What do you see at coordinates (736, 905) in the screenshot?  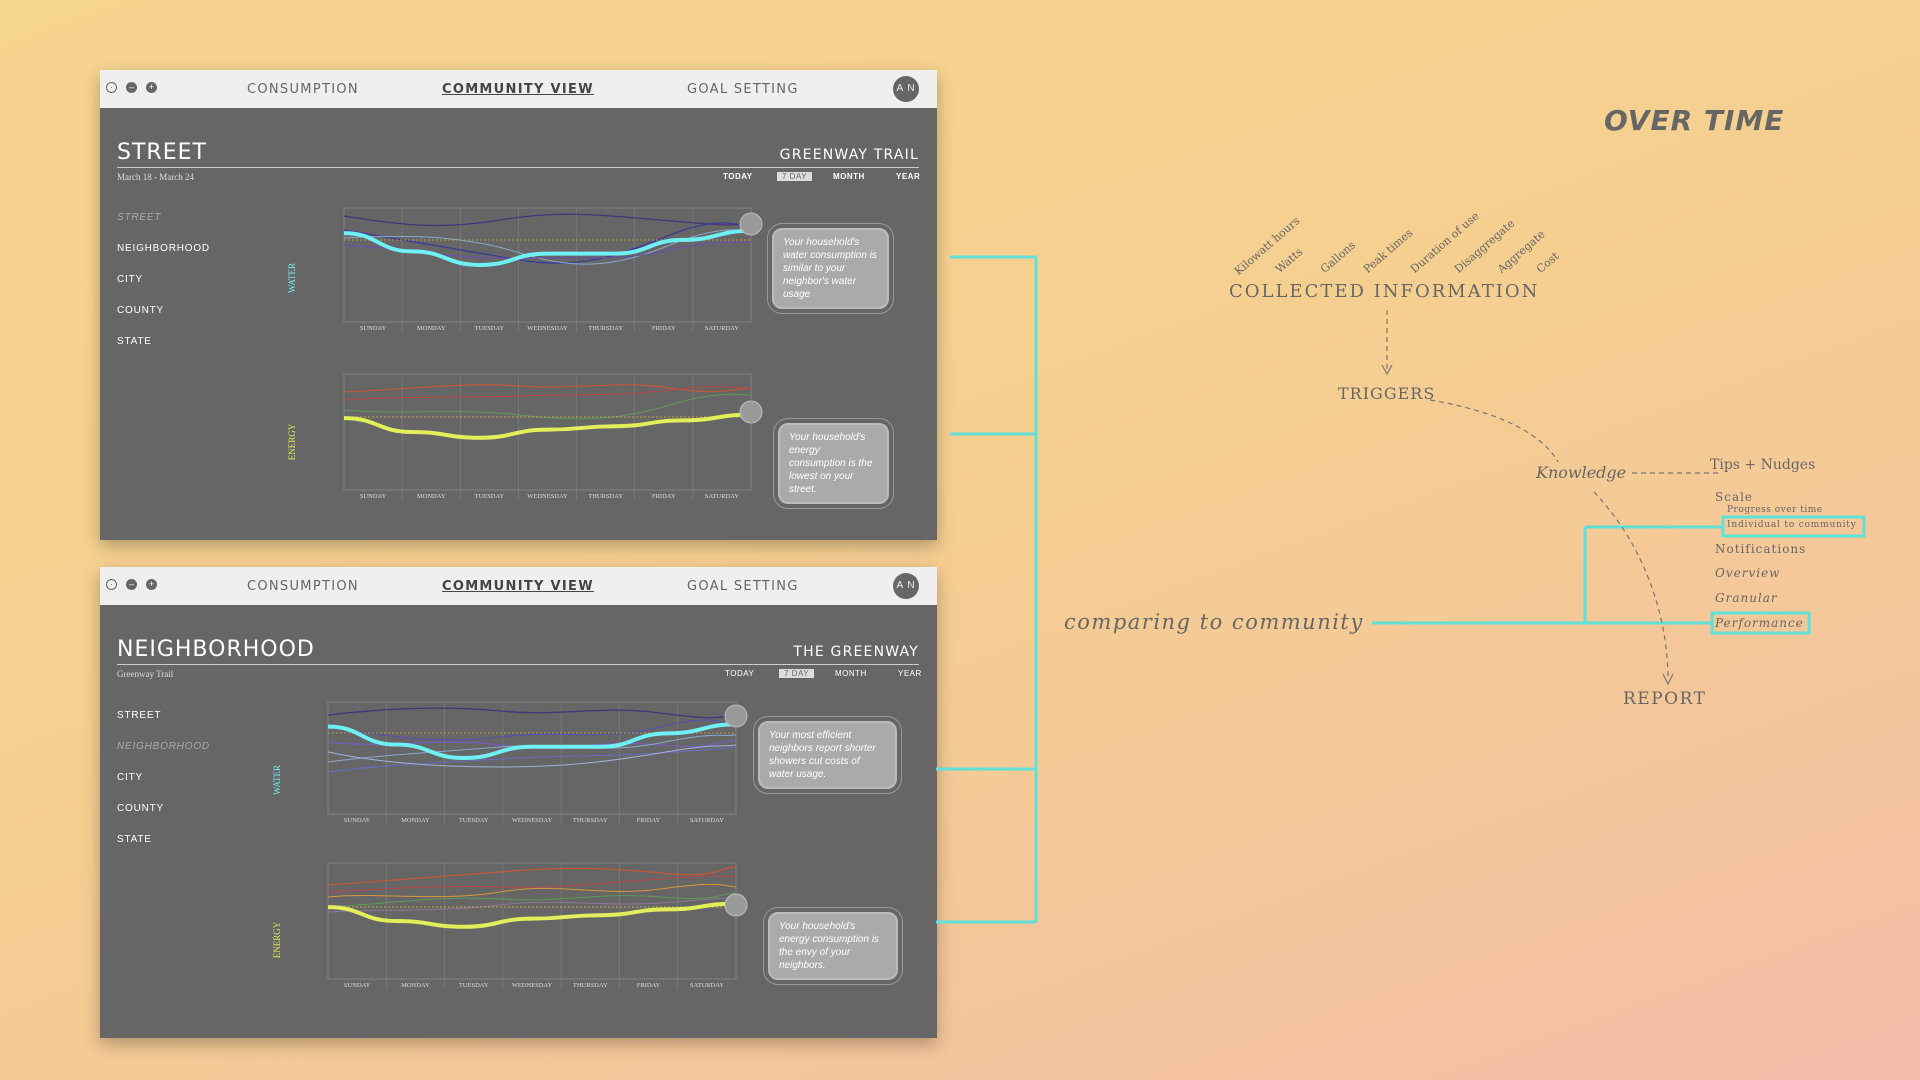 I see `energy-marker` at bounding box center [736, 905].